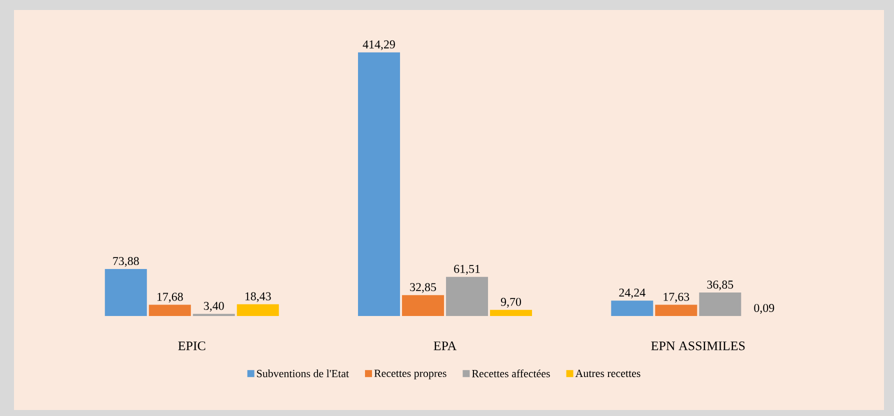 This screenshot has height=416, width=894. Describe the element at coordinates (677, 297) in the screenshot. I see `data-label: 17,63` at that location.